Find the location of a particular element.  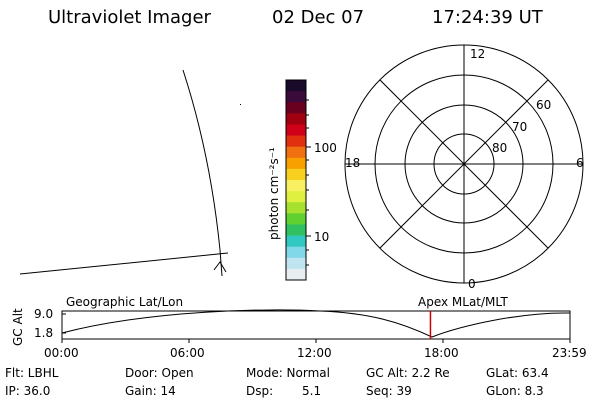

color-scale-frame is located at coordinates (296, 180).